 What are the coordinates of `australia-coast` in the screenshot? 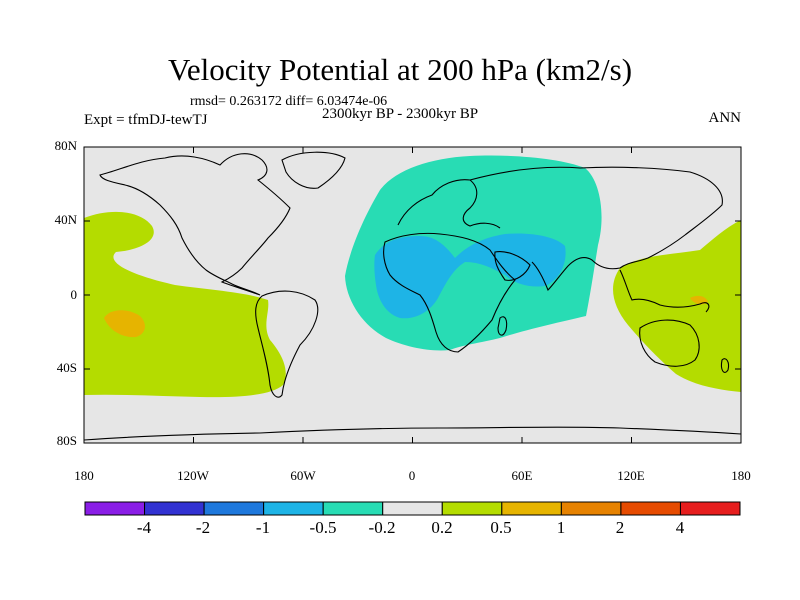 It's located at (669, 343).